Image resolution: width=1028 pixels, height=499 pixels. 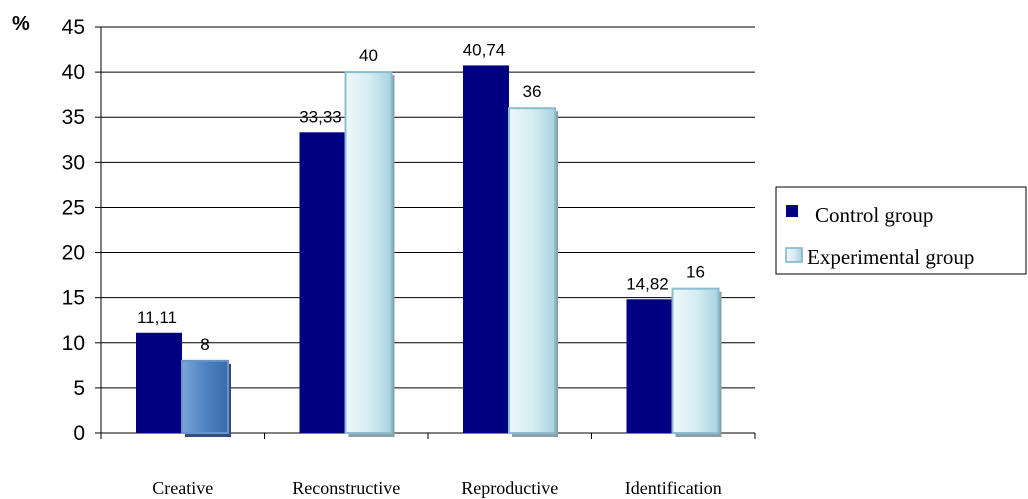 I want to click on data-label-experimental: 36, so click(x=532, y=91).